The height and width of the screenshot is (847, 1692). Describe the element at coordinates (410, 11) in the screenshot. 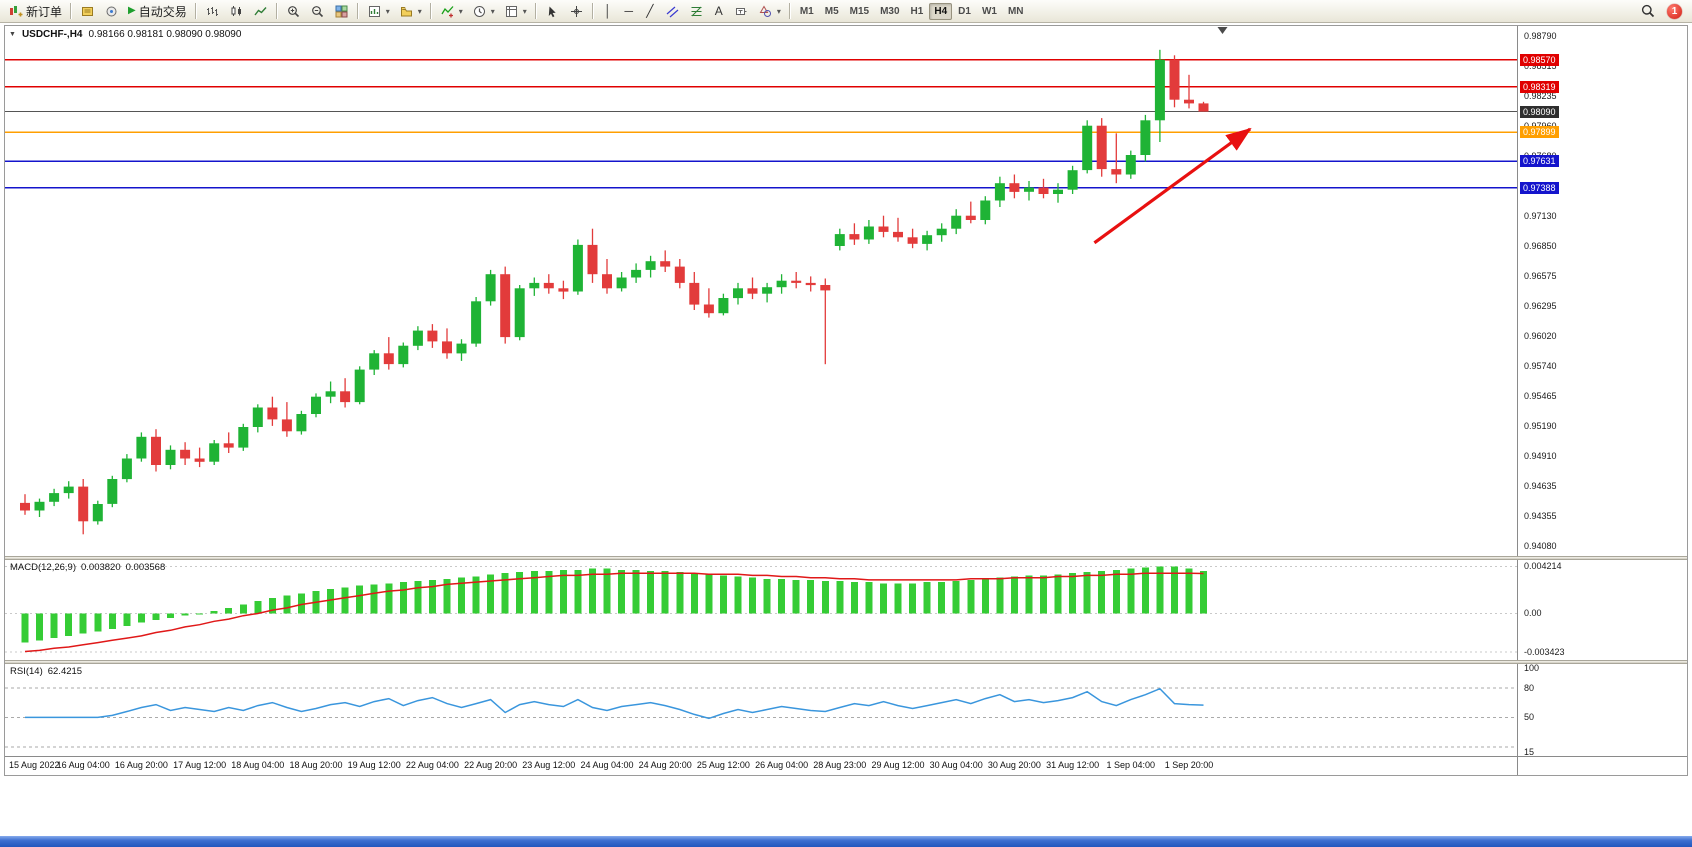

I see `profiles-button: ▾` at that location.